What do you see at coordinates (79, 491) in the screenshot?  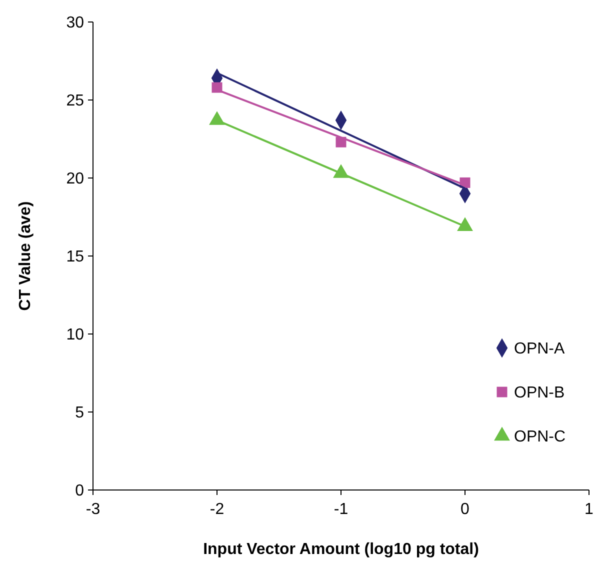 I see `y-tick-label: 0` at bounding box center [79, 491].